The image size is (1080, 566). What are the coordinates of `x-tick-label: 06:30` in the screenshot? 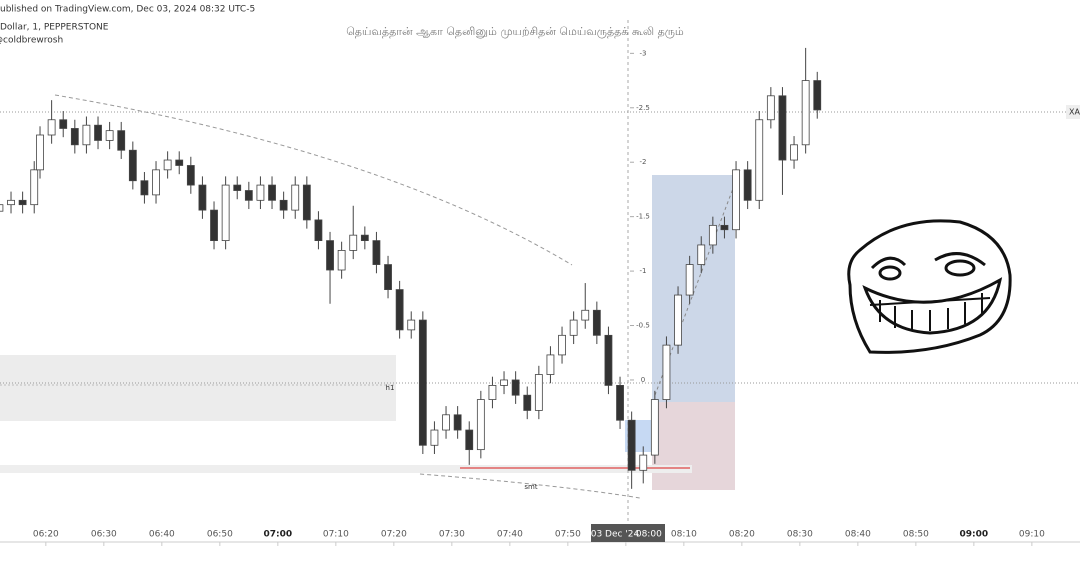 It's located at (104, 535).